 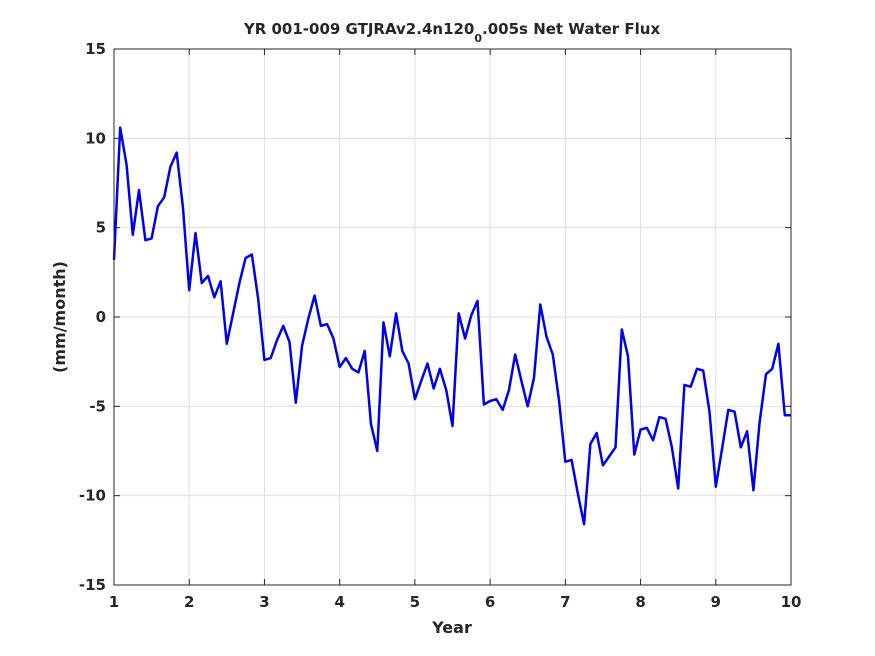 I want to click on x-tick-label: 2, so click(x=189, y=602).